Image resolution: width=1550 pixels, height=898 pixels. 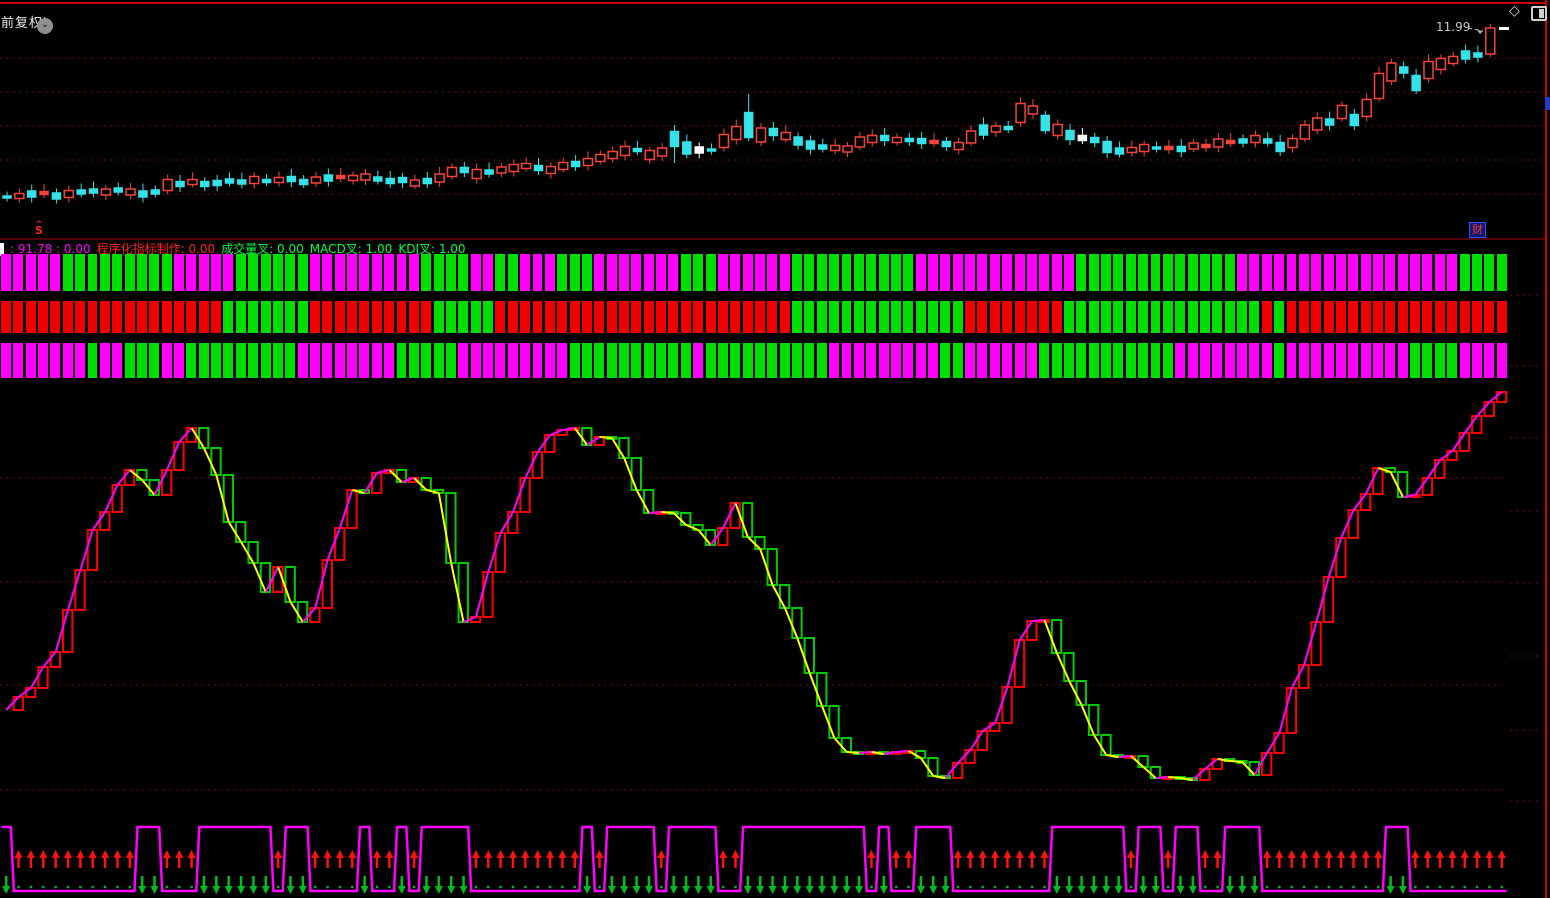 What do you see at coordinates (432, 249) in the screenshot?
I see `indicator-item-4: KDJ叉: 1.00` at bounding box center [432, 249].